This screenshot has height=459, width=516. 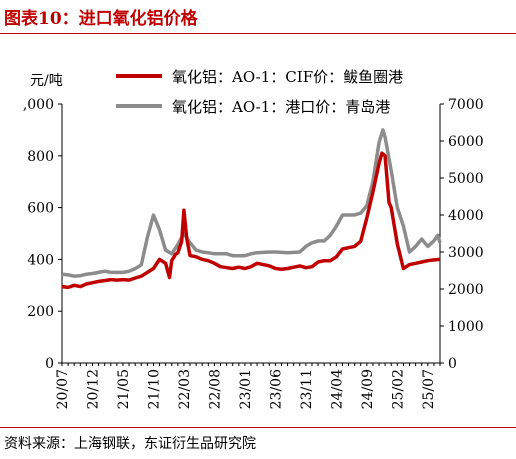 I want to click on right-axis-tick-label: 4000, so click(x=466, y=216).